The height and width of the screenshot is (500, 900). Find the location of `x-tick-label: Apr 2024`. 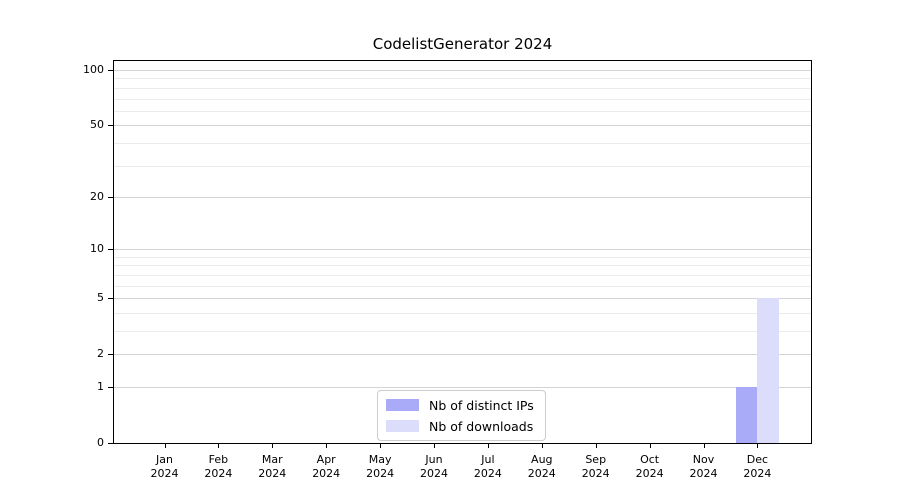

x-tick-label: Apr 2024 is located at coordinates (326, 467).